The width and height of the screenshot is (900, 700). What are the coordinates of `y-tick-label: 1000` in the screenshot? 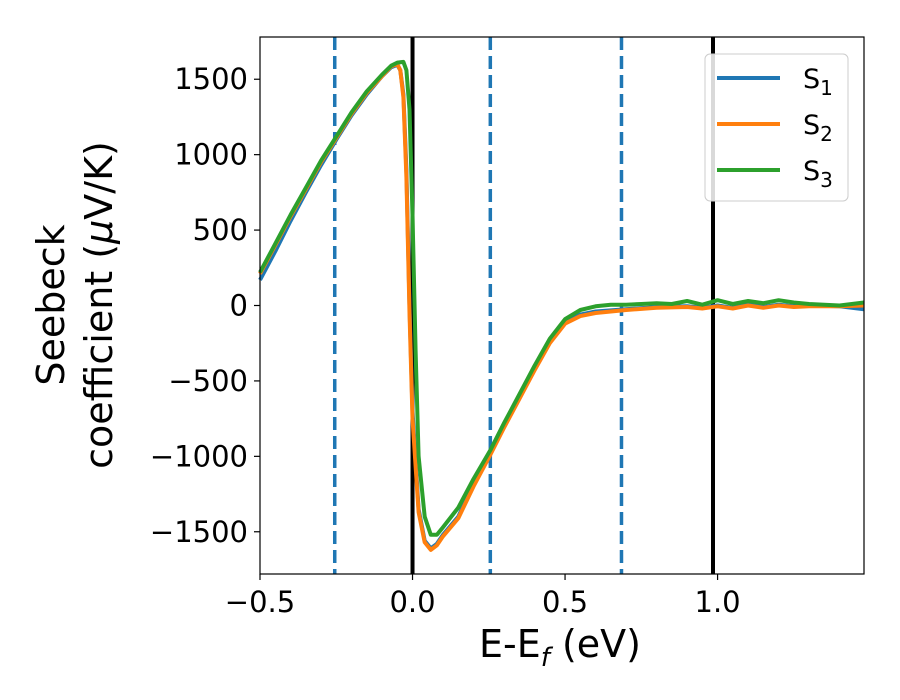 It's located at (211, 155).